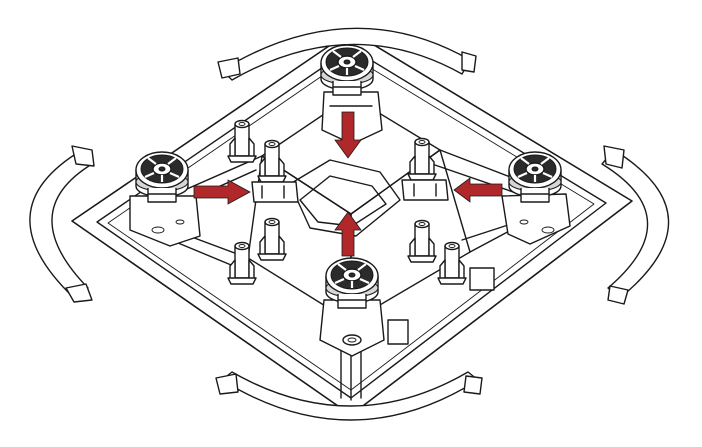 The width and height of the screenshot is (702, 447). I want to click on motor-mount-left, so click(165, 221).